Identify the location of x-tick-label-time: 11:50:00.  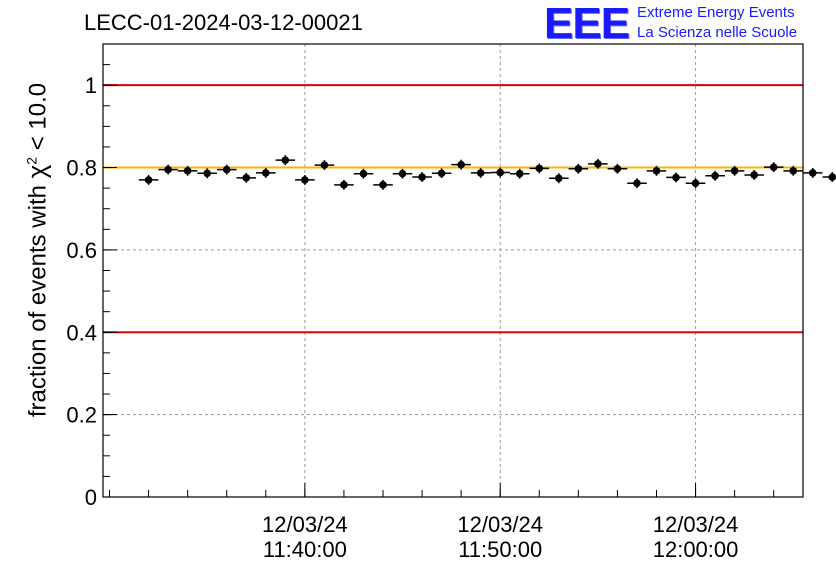
(500, 549).